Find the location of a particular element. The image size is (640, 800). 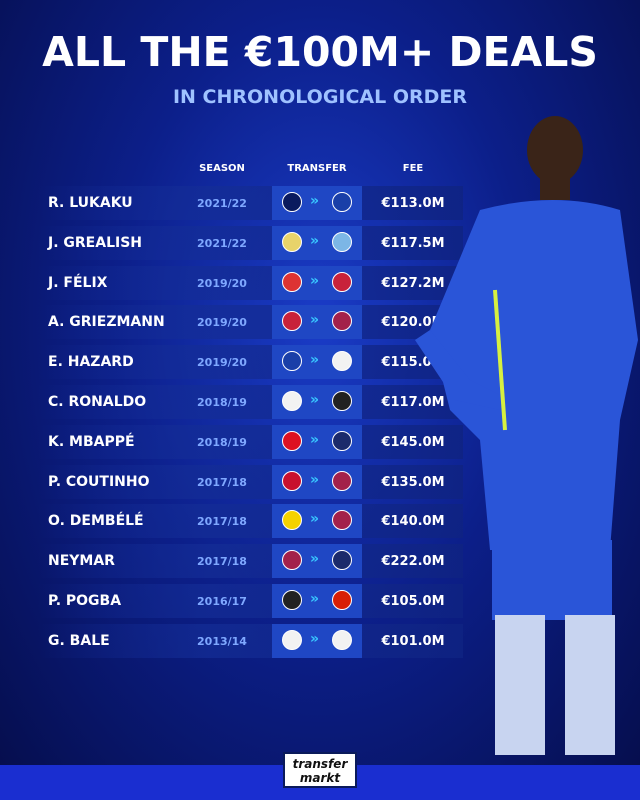

player-name: P. COUTINHO is located at coordinates (99, 481).